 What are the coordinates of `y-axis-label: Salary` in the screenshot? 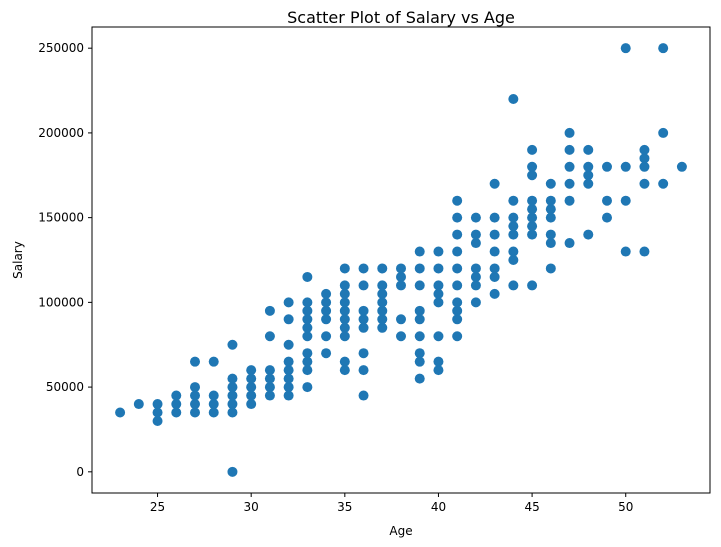 It's located at (18, 260).